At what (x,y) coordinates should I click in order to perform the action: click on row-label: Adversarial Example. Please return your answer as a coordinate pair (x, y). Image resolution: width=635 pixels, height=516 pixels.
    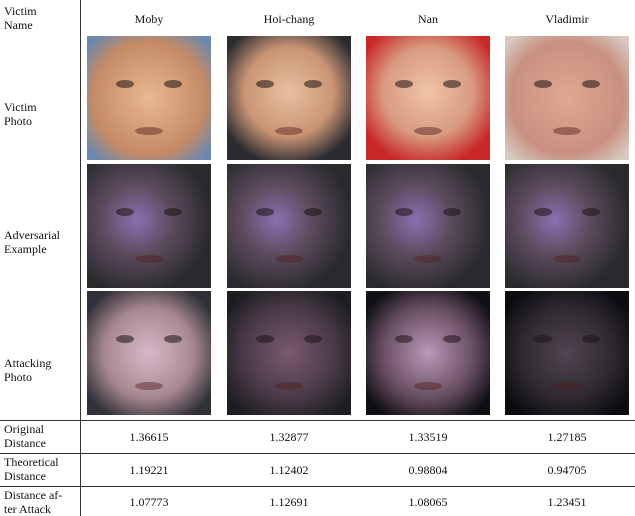
    Looking at the image, I should click on (32, 242).